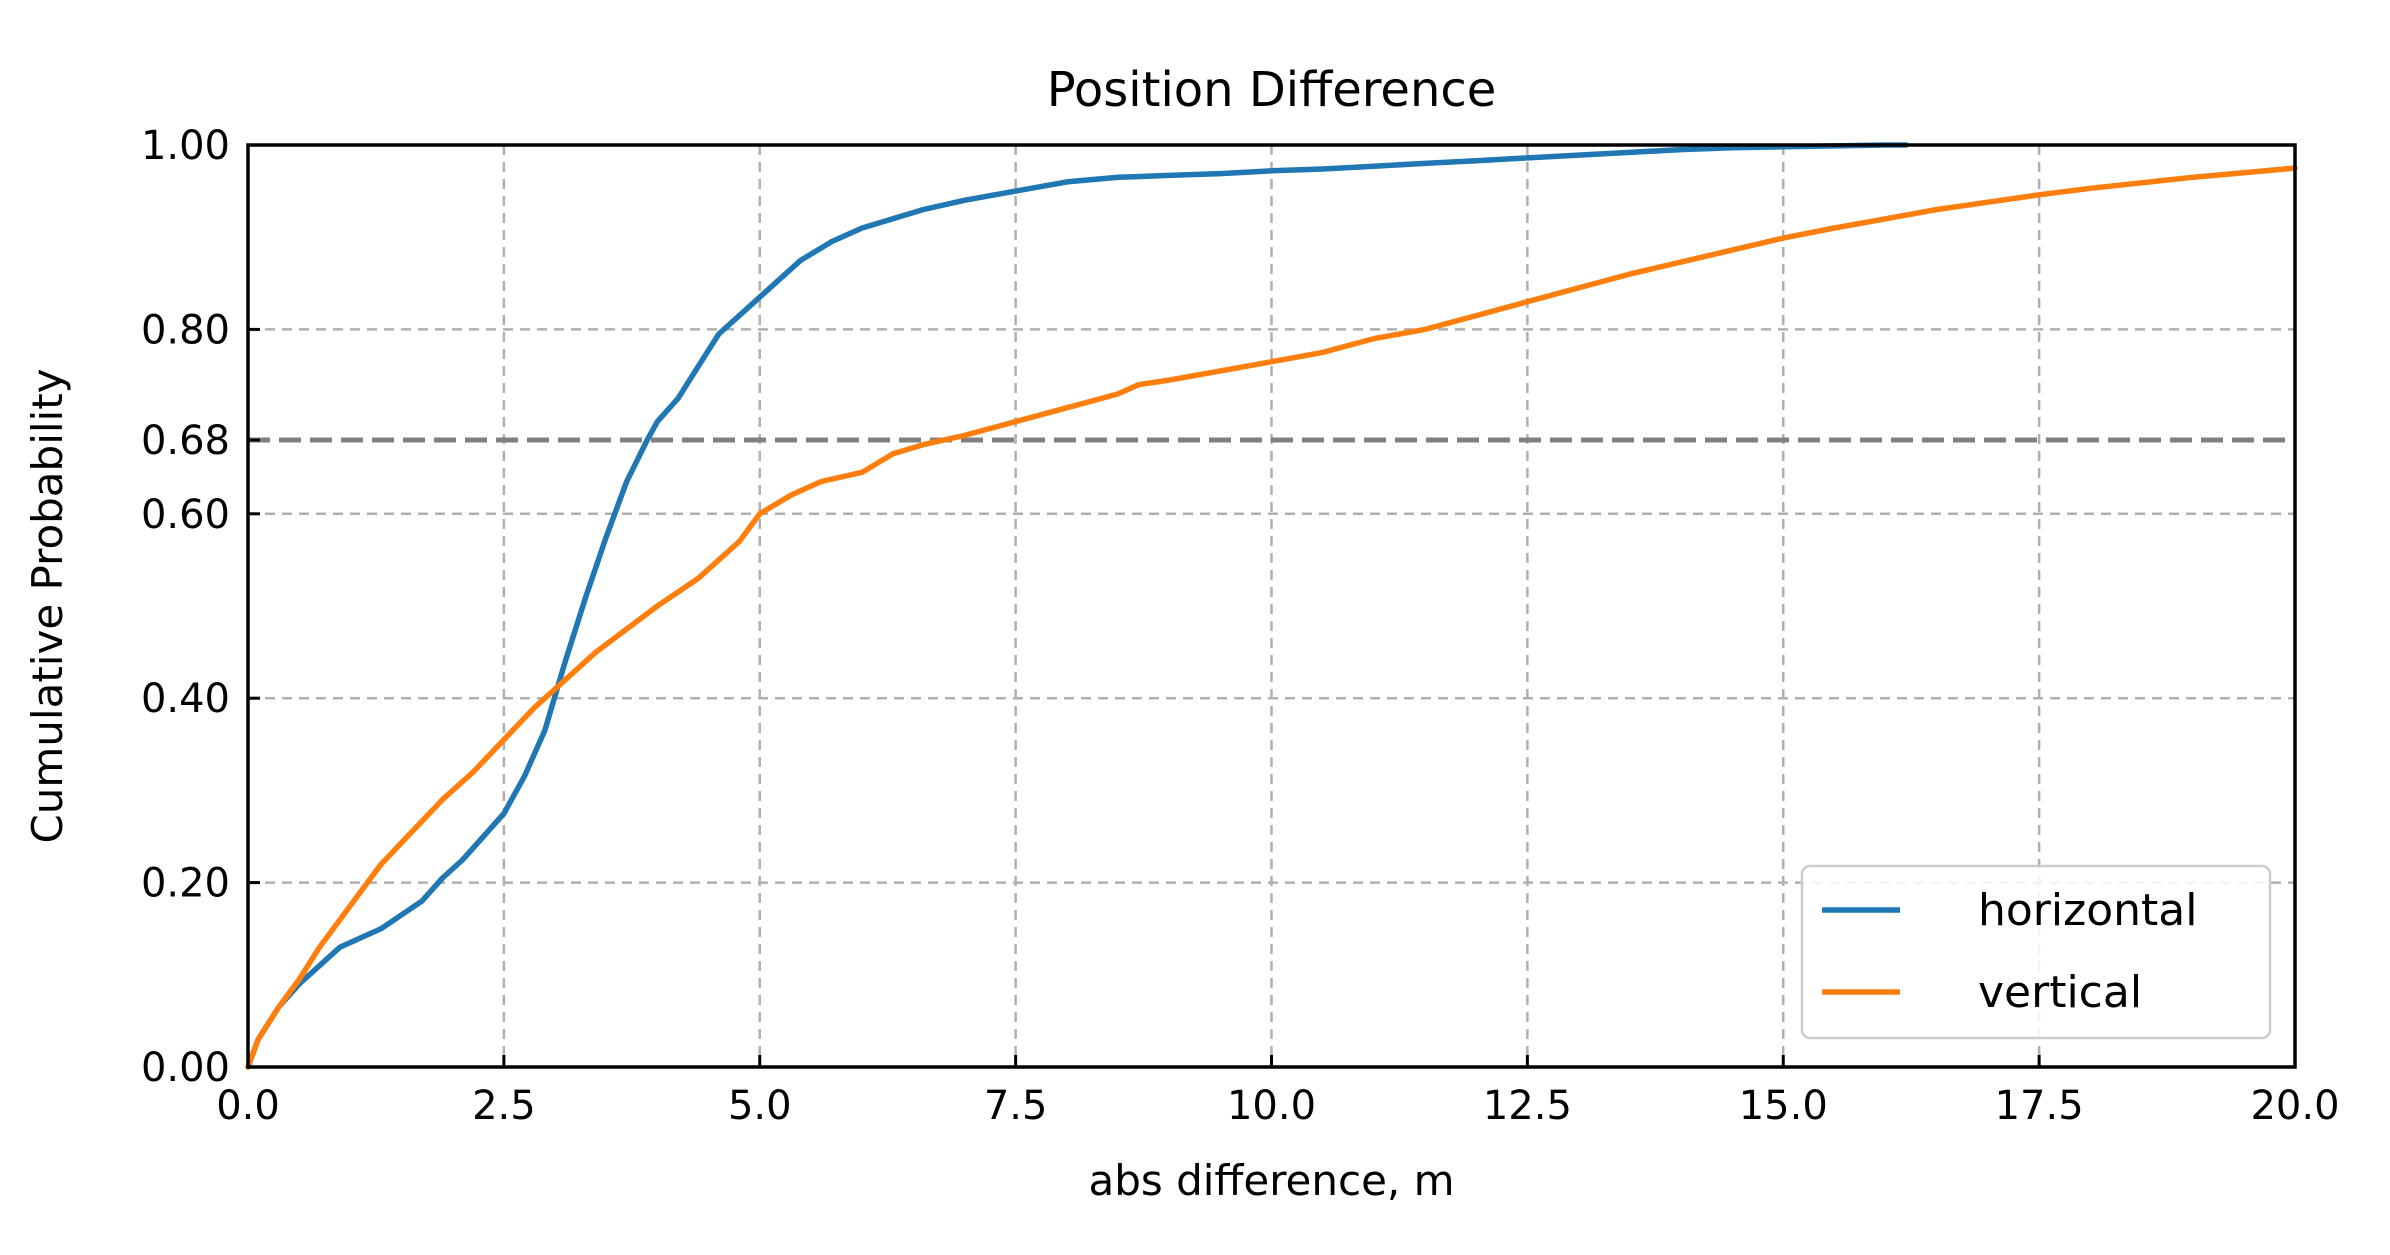  What do you see at coordinates (1016, 1106) in the screenshot?
I see `x-tick-label: 7.5` at bounding box center [1016, 1106].